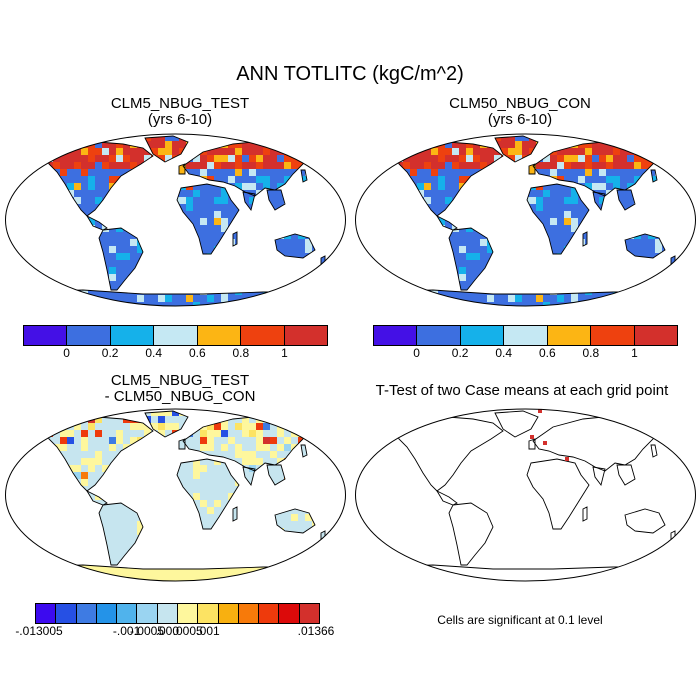 The width and height of the screenshot is (700, 700). I want to click on colorbar-difference-tick-label: .0005, so click(187, 631).